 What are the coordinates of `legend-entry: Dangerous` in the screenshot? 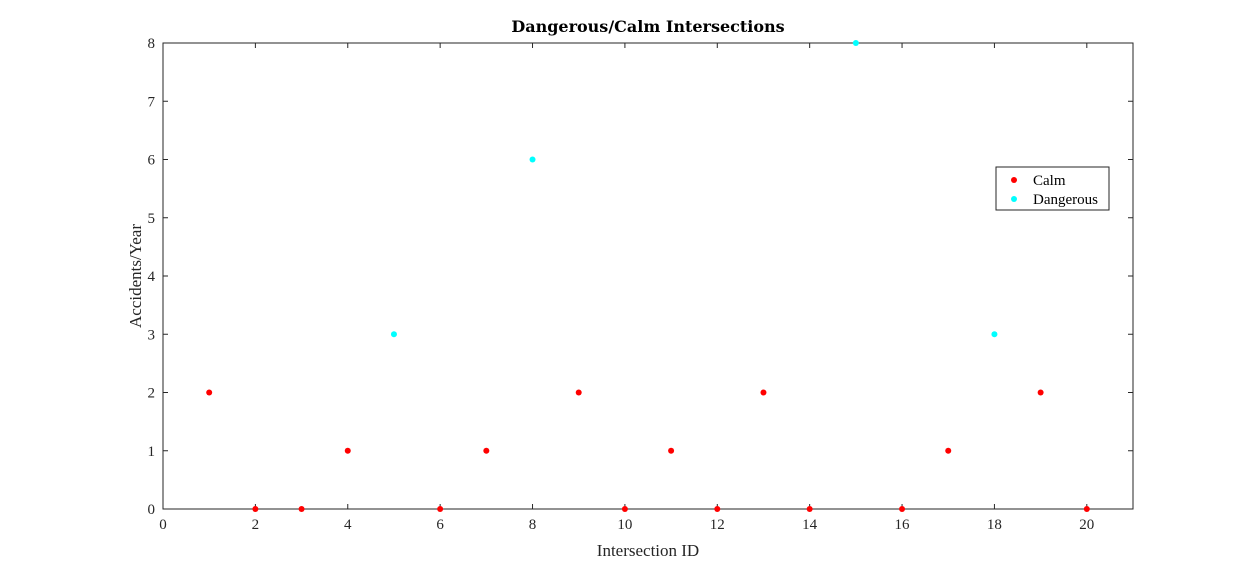 It's located at (1065, 200).